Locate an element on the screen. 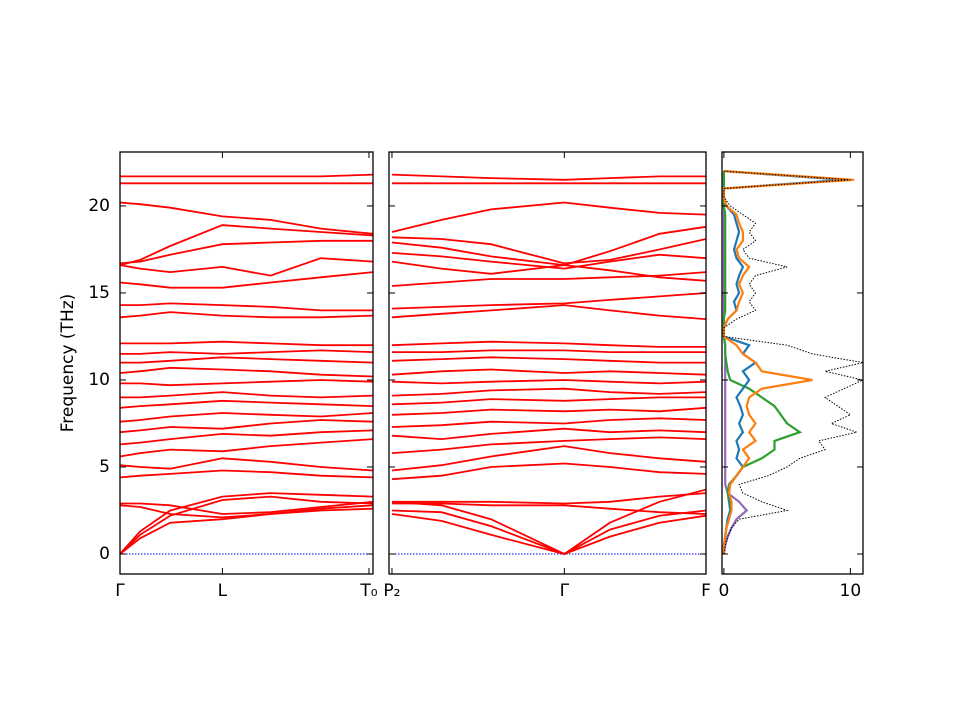  x-tick-label: P₂ is located at coordinates (391, 591).